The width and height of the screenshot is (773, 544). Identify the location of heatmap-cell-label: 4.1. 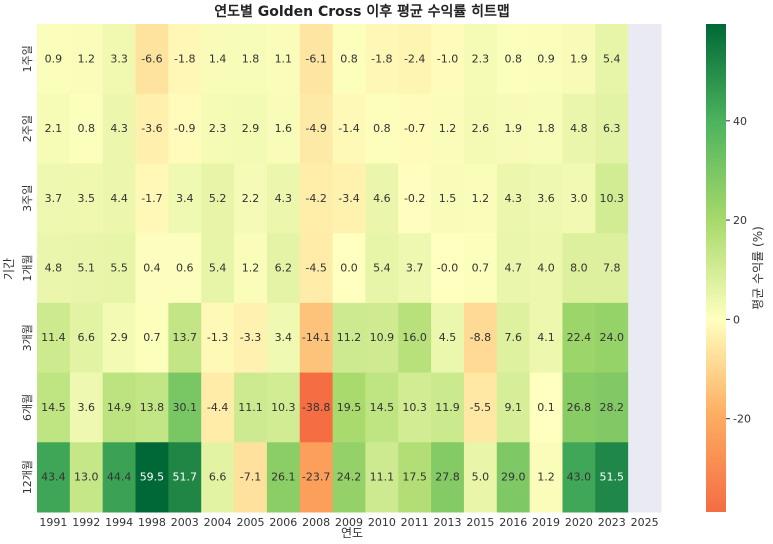
(546, 337).